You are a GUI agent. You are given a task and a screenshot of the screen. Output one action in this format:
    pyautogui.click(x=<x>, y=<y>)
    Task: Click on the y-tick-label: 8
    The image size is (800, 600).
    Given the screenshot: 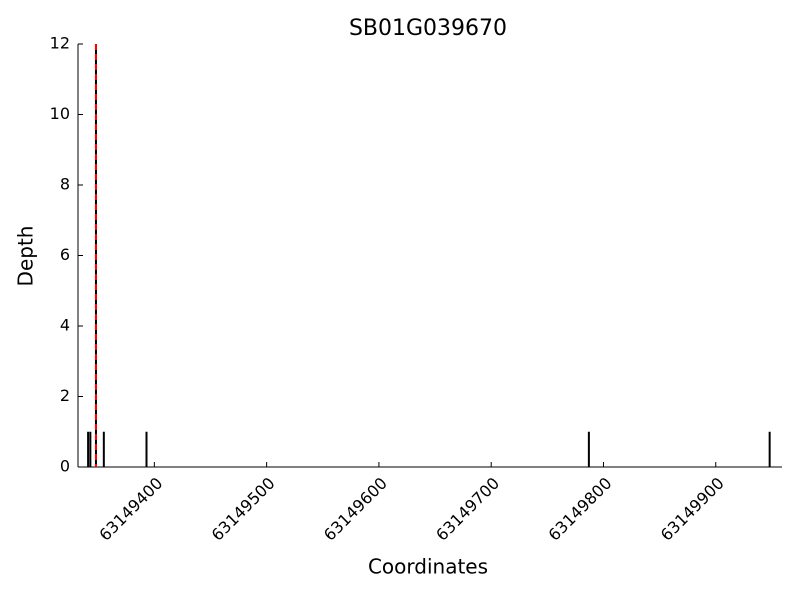 What is the action you would take?
    pyautogui.click(x=65, y=184)
    